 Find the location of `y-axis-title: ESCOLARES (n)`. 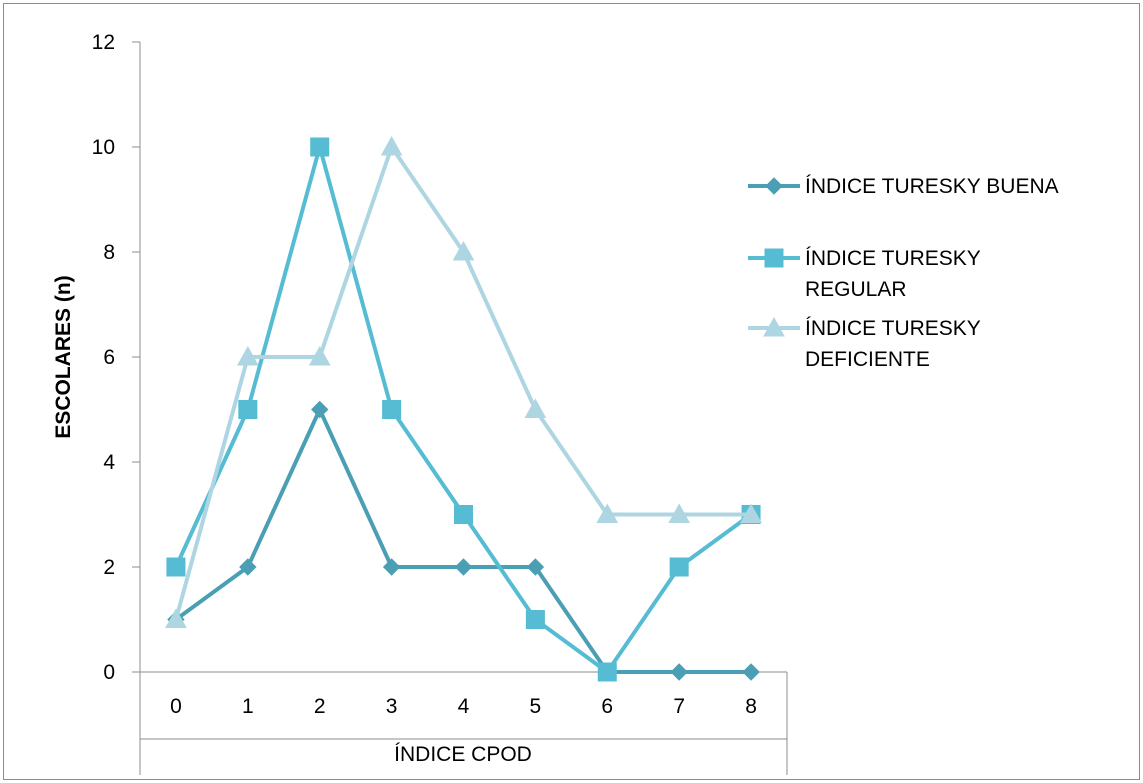

y-axis-title: ESCOLARES (n) is located at coordinates (63, 356).